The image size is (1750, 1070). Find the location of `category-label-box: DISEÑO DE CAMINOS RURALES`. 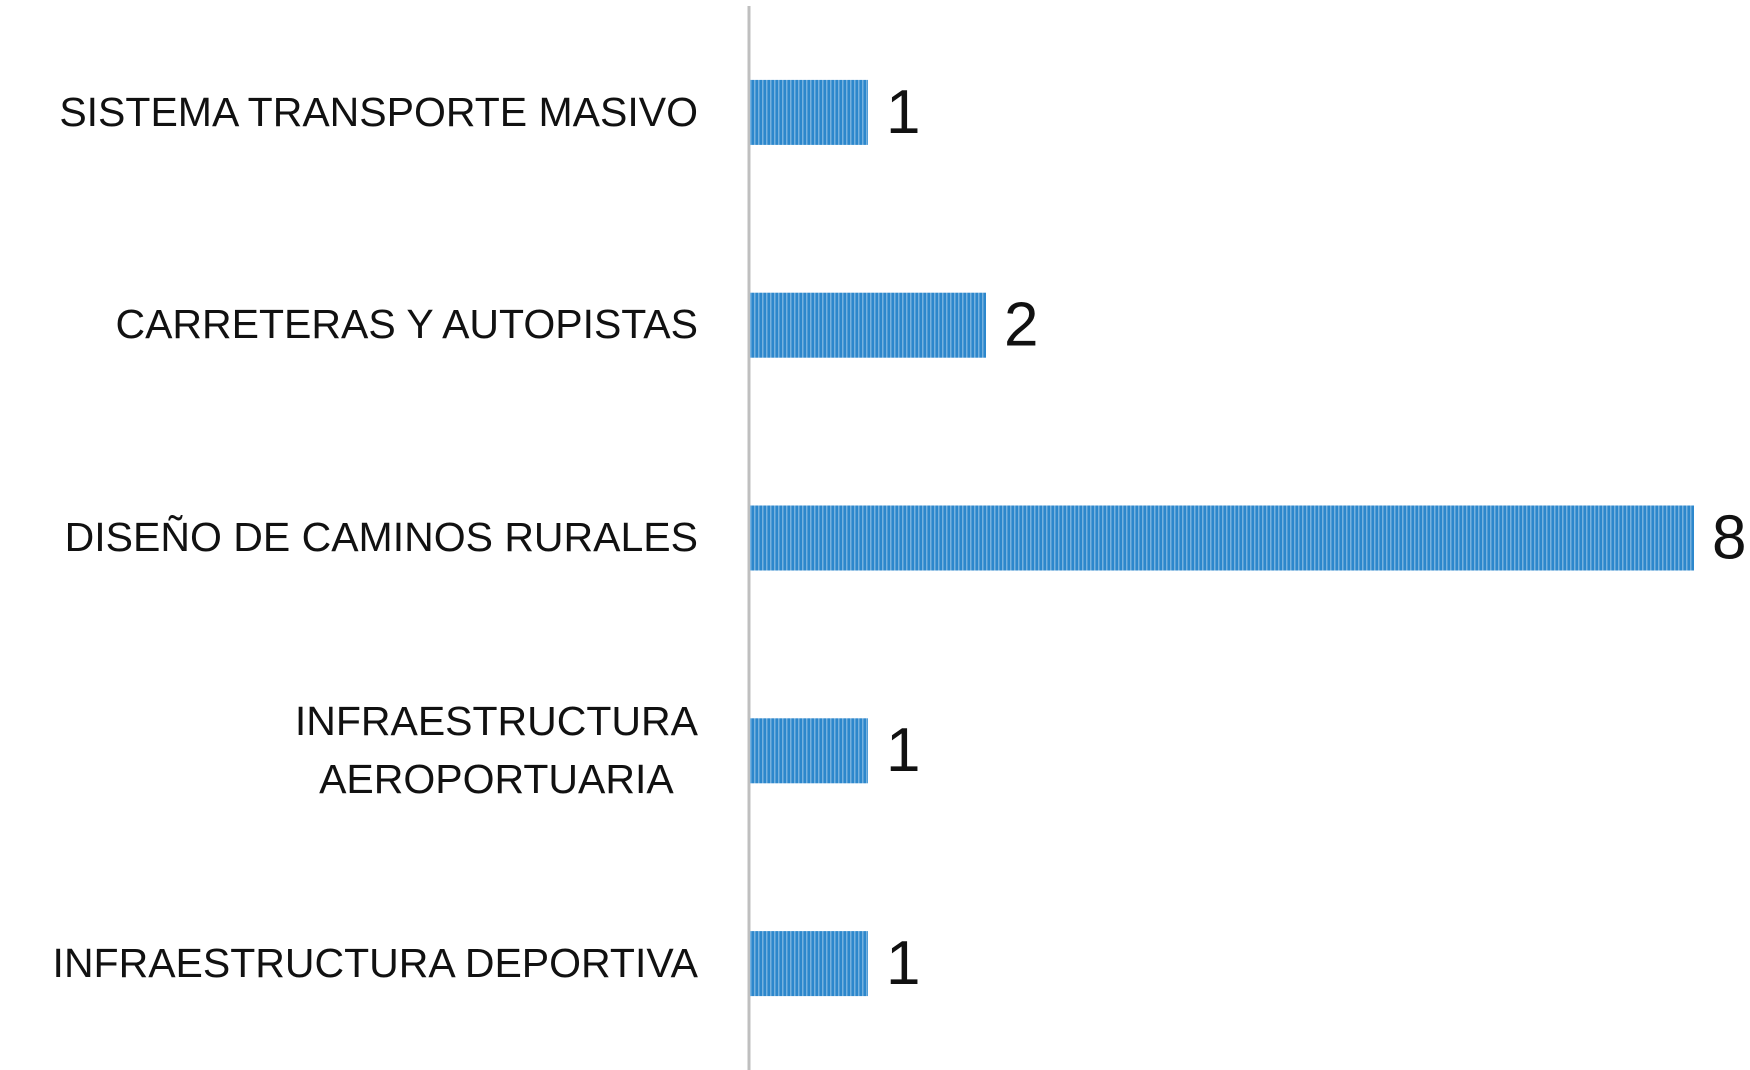

category-label-box: DISEÑO DE CAMINOS RURALES is located at coordinates (381, 538).